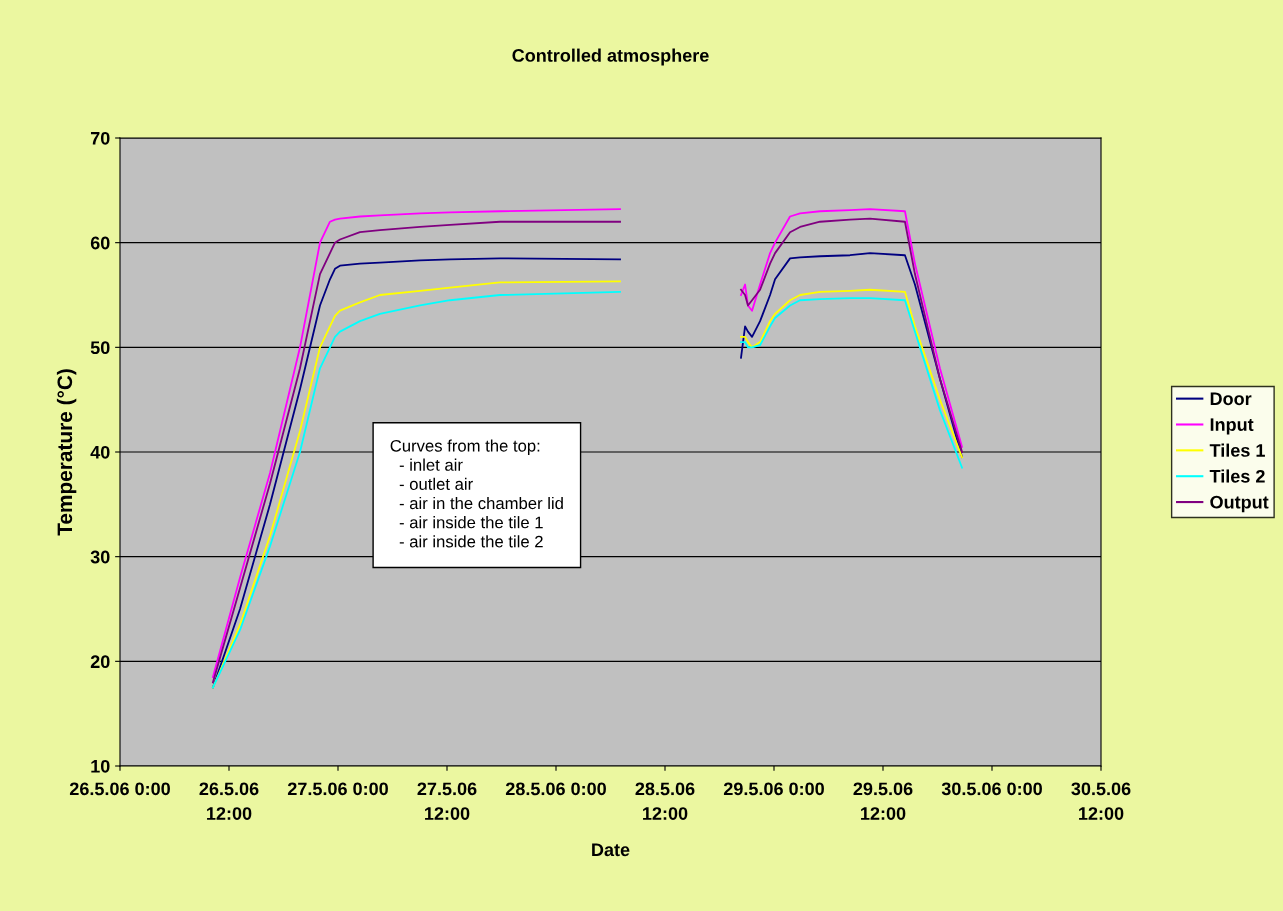 This screenshot has height=911, width=1283. What do you see at coordinates (883, 801) in the screenshot?
I see `x-tick-label: 29.5.06 12:00` at bounding box center [883, 801].